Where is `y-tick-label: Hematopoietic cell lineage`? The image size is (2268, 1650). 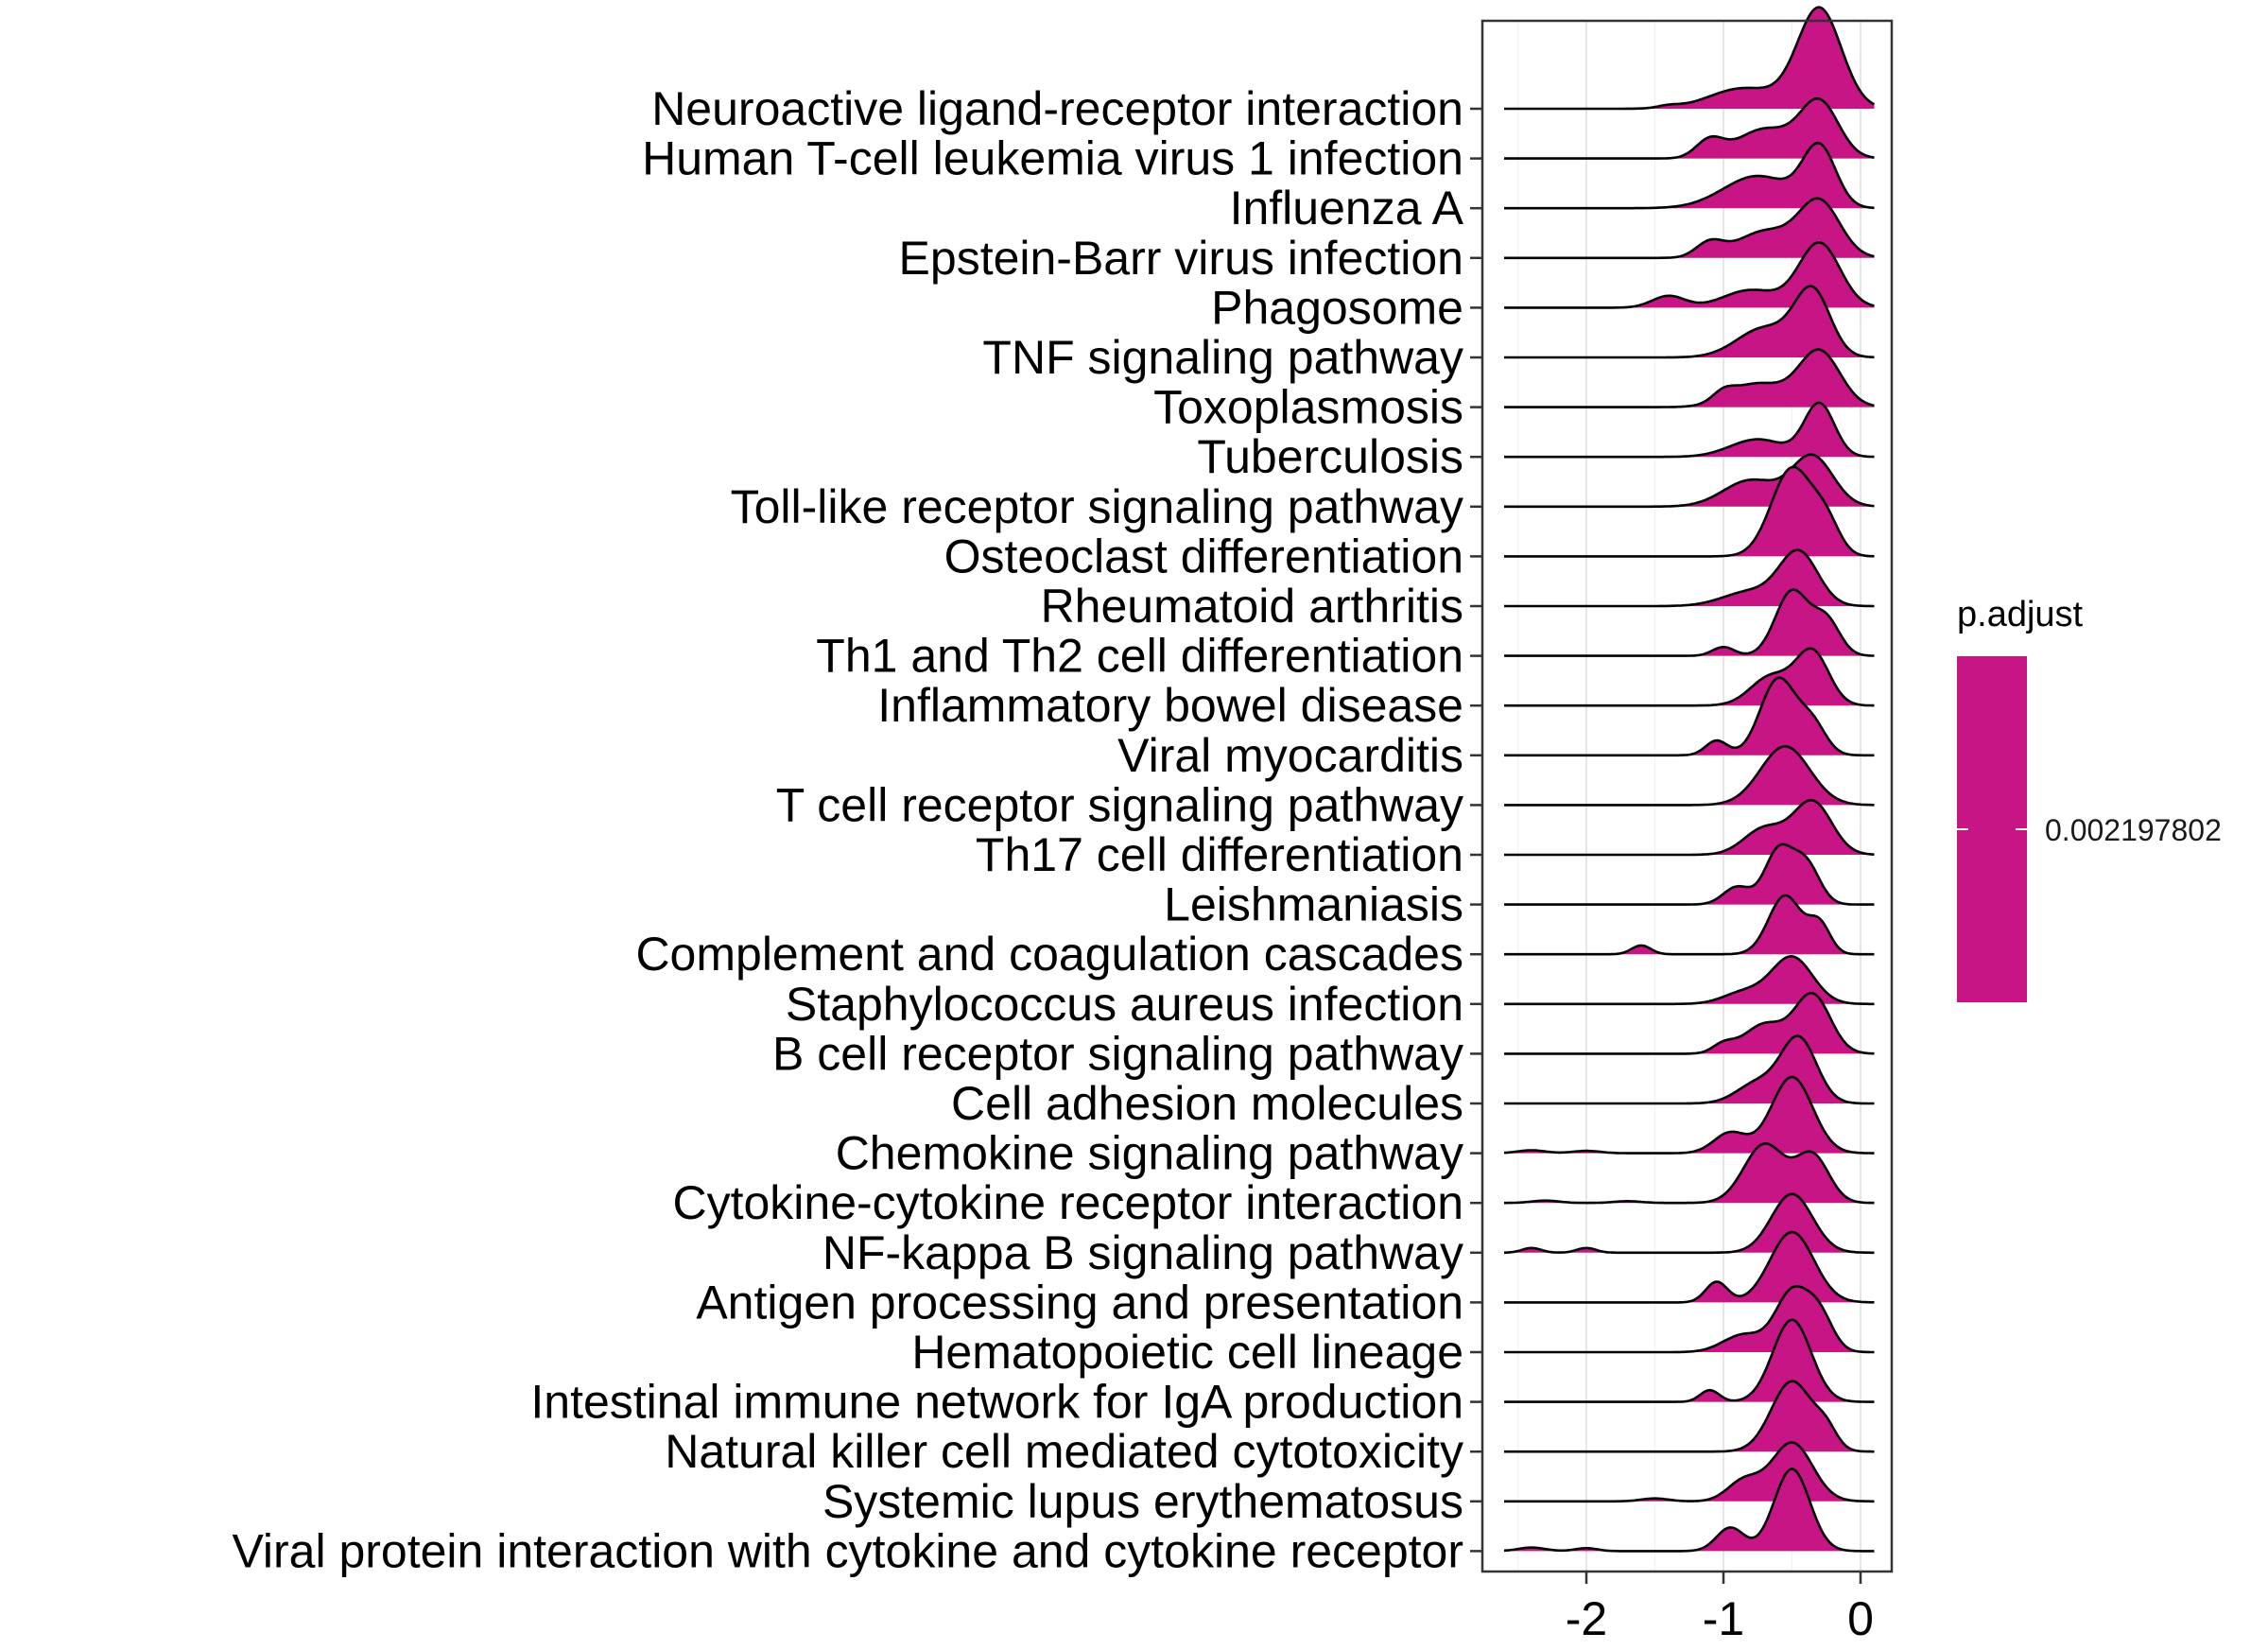 y-tick-label: Hematopoietic cell lineage is located at coordinates (1187, 1352).